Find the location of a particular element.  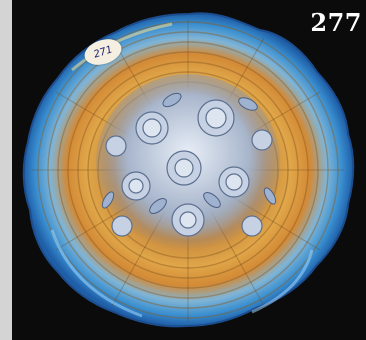

sticker-text: 271 is located at coordinates (103, 52).